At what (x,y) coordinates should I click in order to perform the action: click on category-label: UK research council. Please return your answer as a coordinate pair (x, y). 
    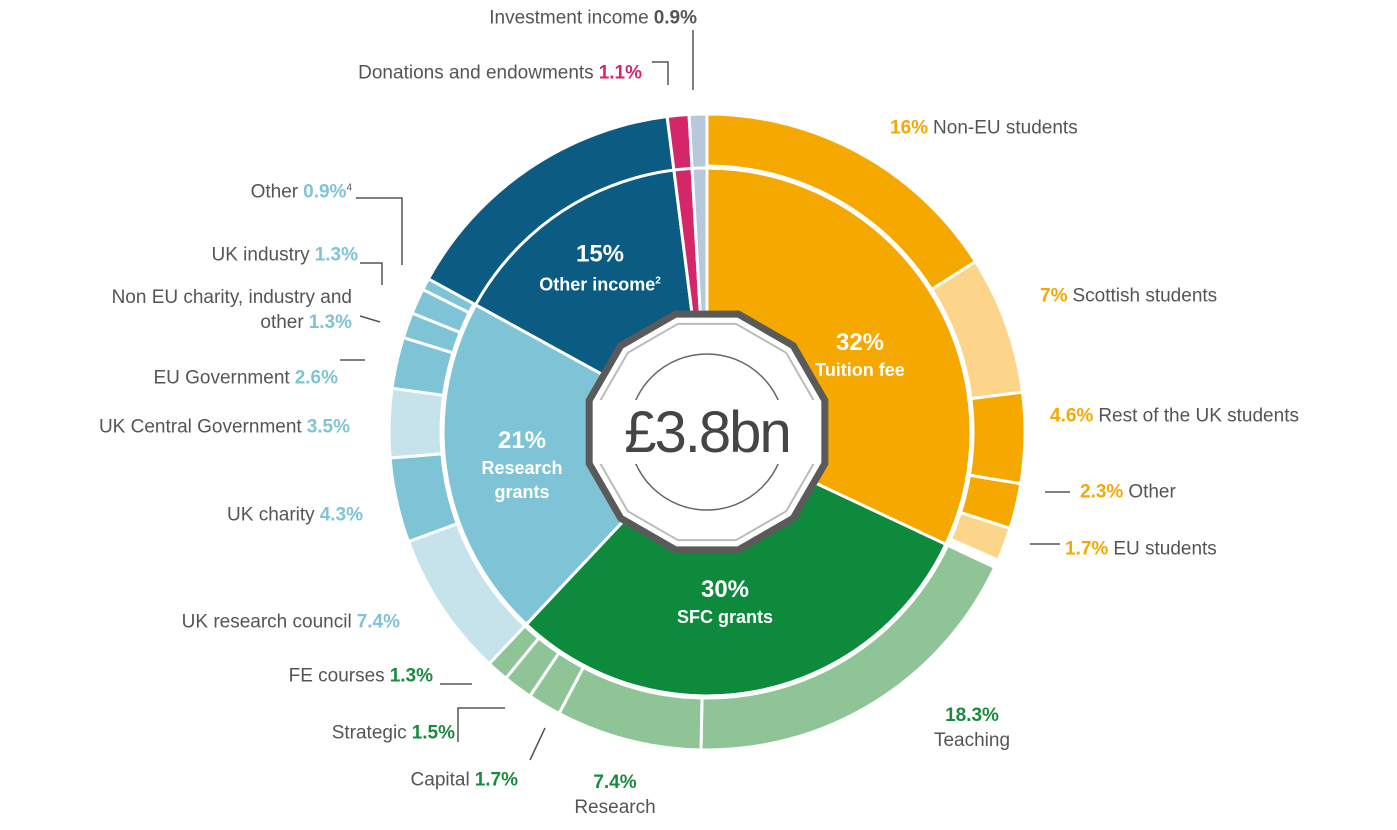
    Looking at the image, I should click on (266, 622).